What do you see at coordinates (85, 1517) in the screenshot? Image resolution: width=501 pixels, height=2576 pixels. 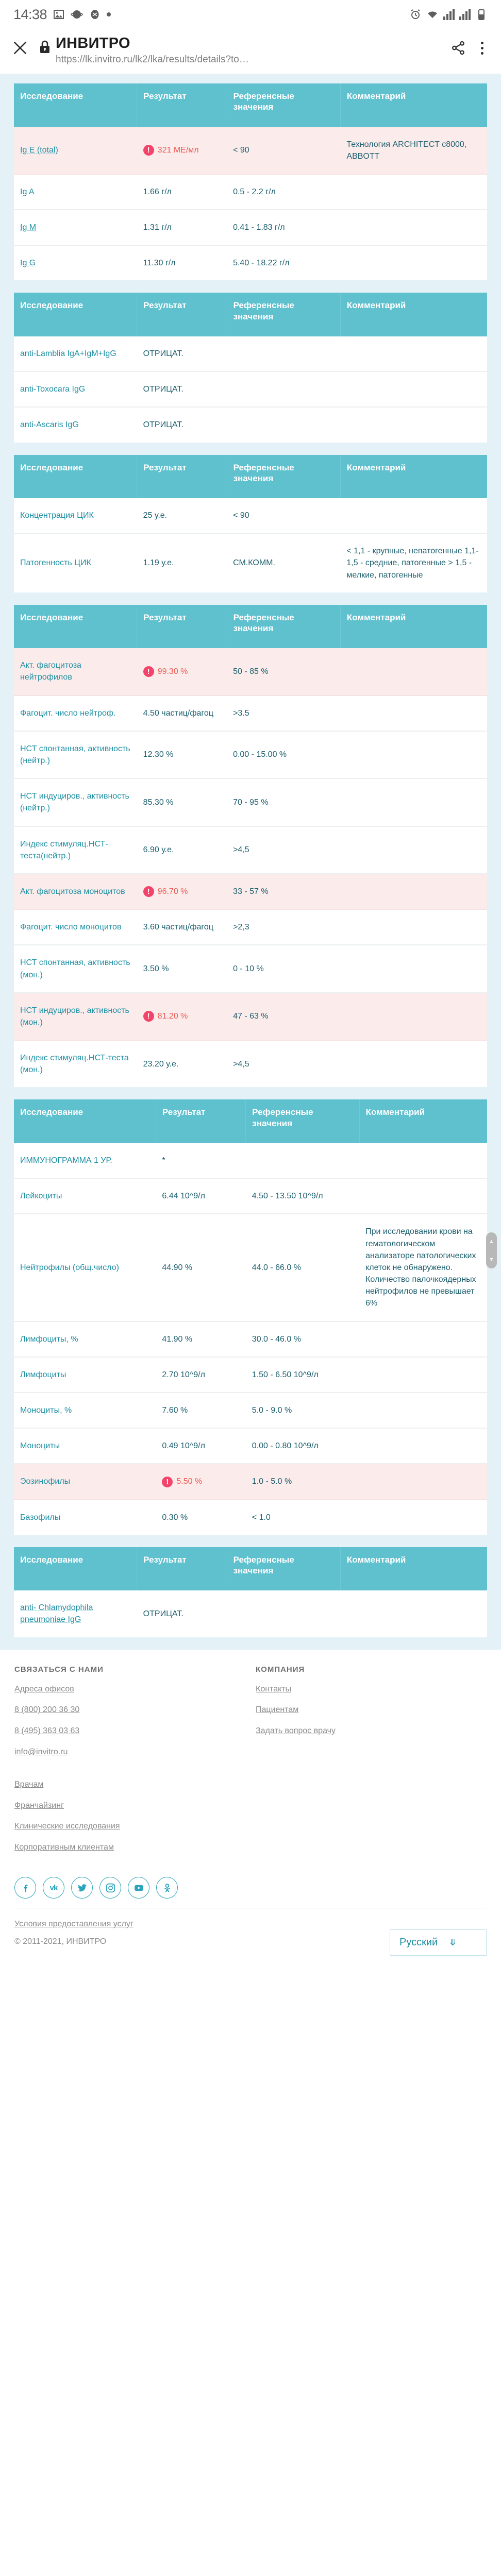 I see `cell-study-name: Базофилы` at bounding box center [85, 1517].